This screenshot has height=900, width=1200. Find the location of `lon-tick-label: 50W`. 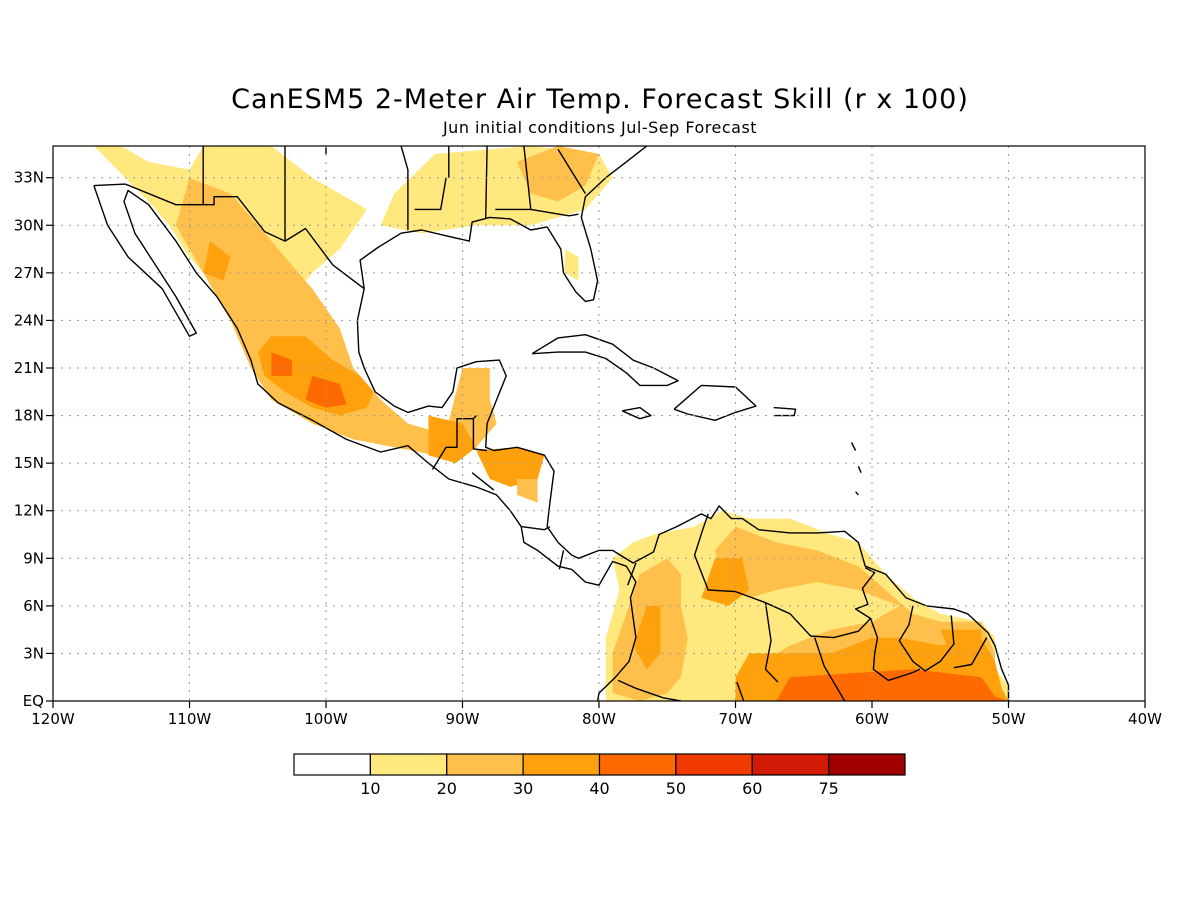

lon-tick-label: 50W is located at coordinates (1009, 719).